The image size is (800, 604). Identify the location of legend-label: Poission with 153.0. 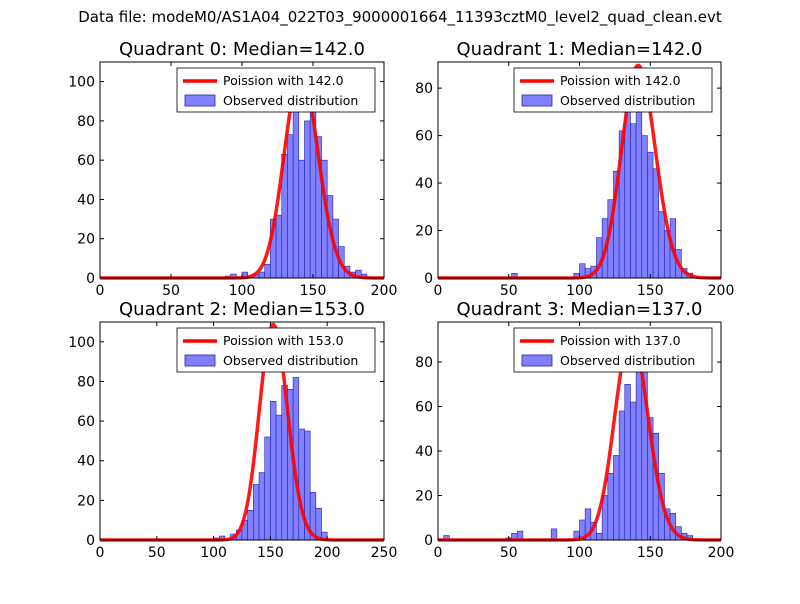
(283, 340).